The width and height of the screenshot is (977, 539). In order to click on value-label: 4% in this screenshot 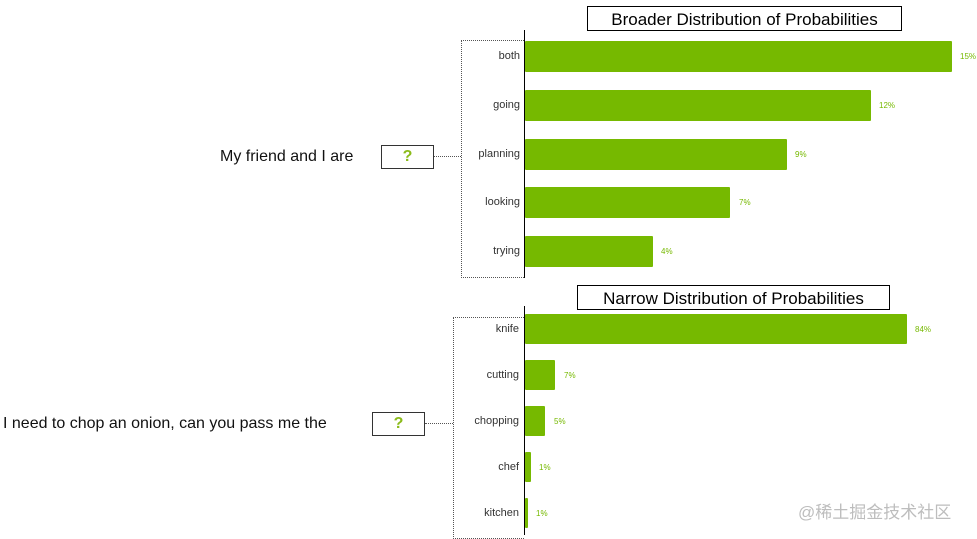, I will do `click(667, 251)`.